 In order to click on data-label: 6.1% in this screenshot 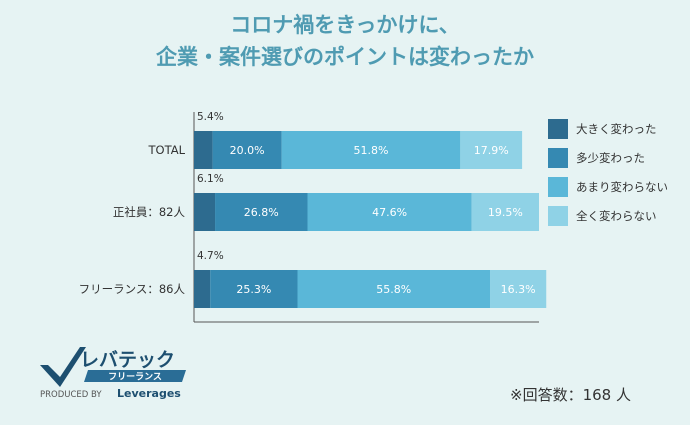, I will do `click(210, 179)`.